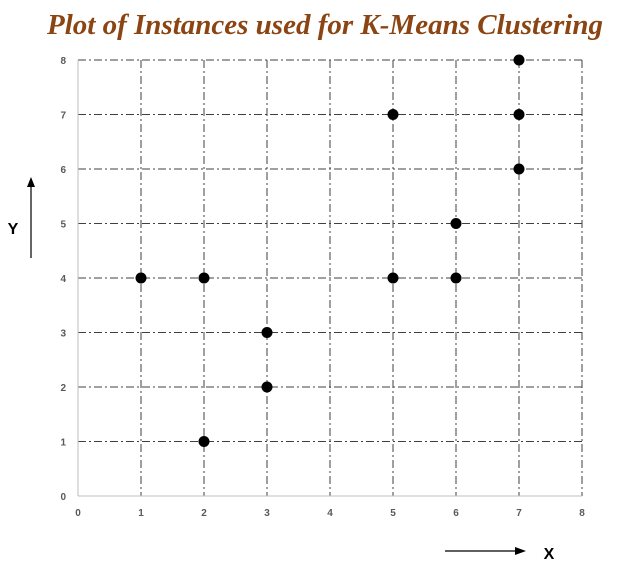 Image resolution: width=640 pixels, height=571 pixels. What do you see at coordinates (63, 116) in the screenshot?
I see `y-tick-label: 7` at bounding box center [63, 116].